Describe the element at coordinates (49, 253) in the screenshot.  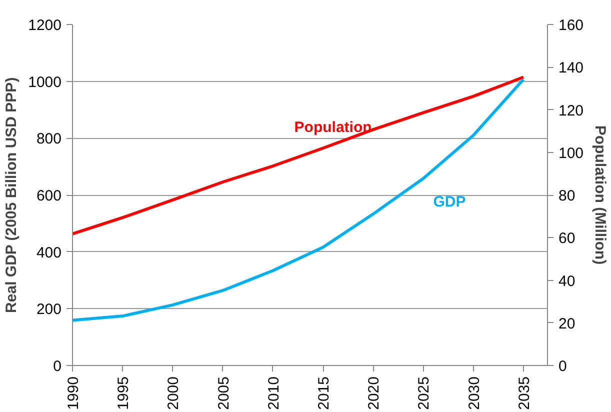
I see `y-tick-label: 400` at that location.